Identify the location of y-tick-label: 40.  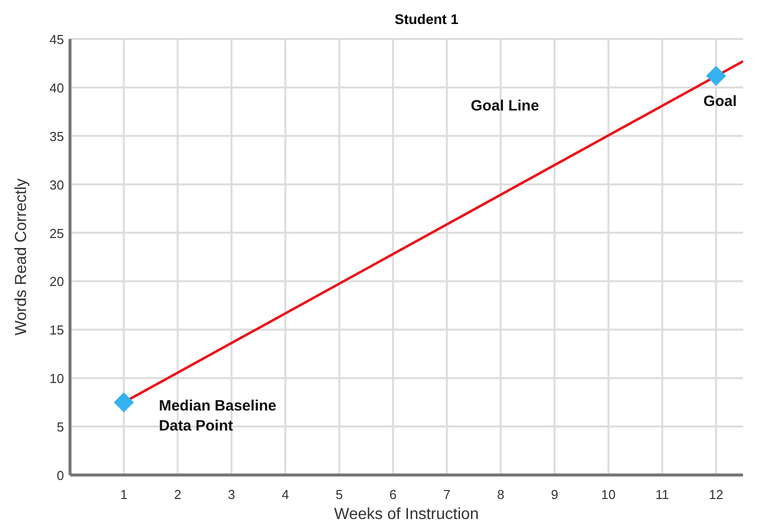
(57, 88).